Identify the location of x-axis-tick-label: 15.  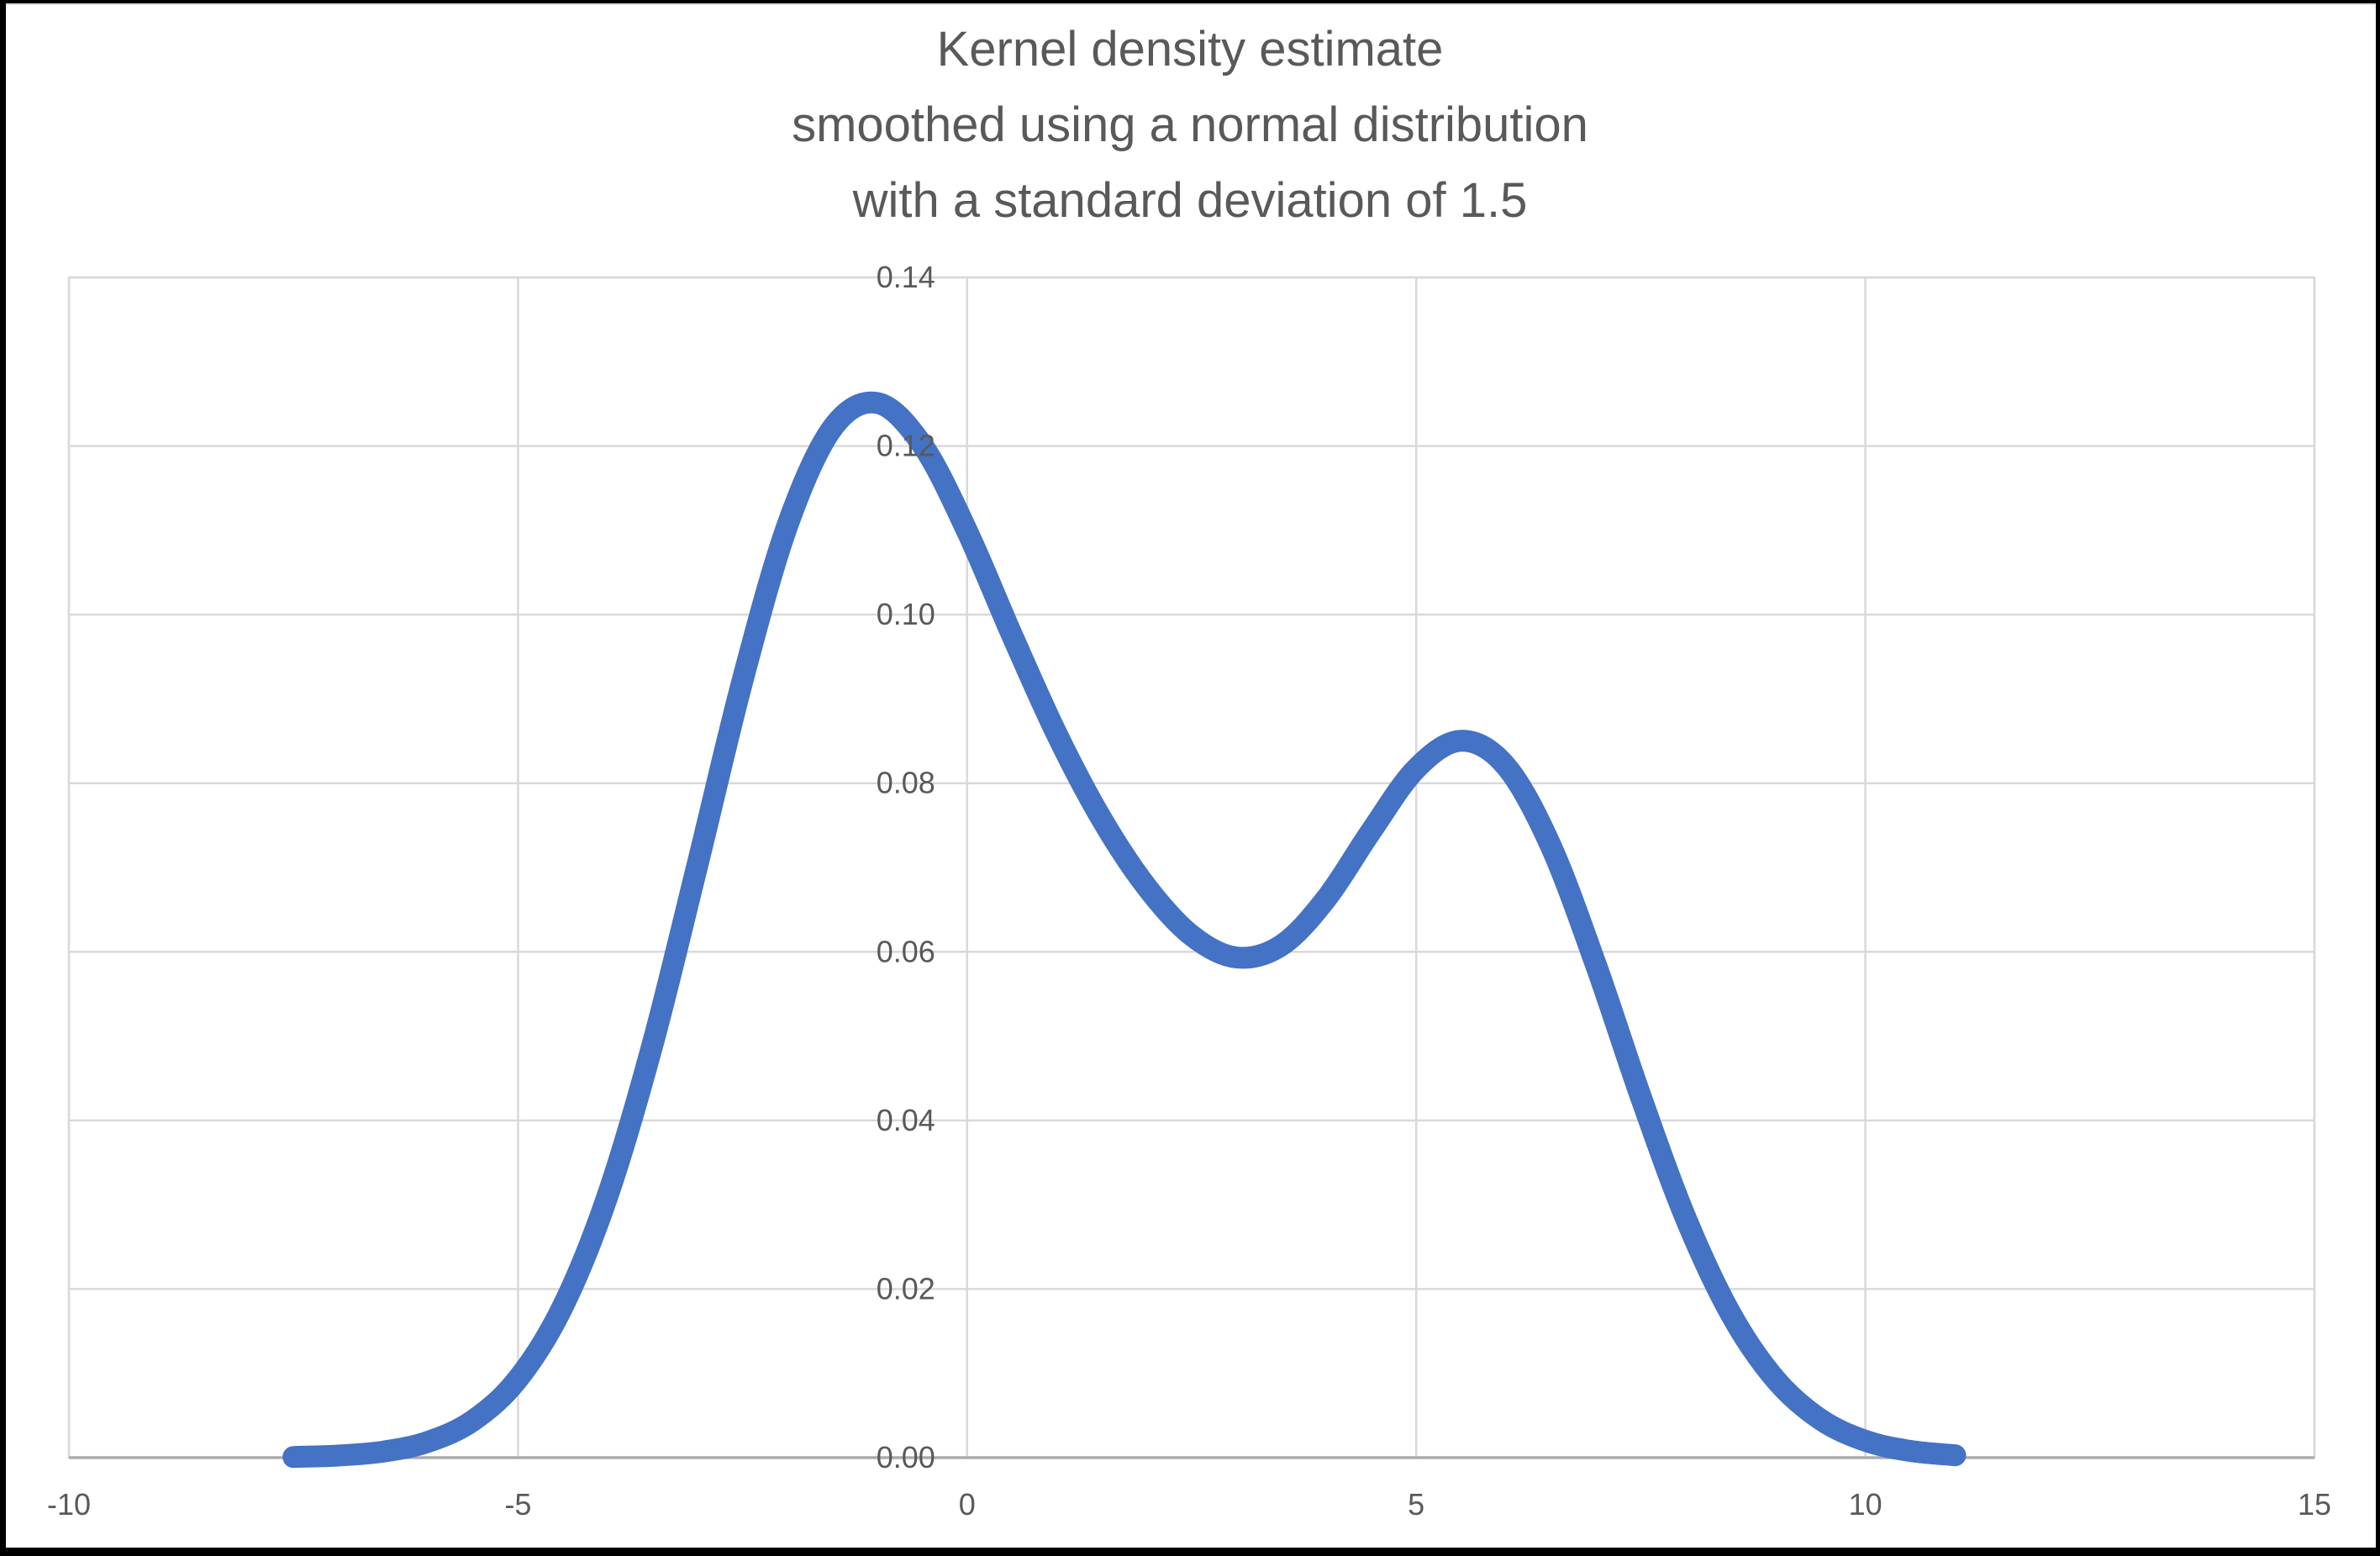
(2314, 1504).